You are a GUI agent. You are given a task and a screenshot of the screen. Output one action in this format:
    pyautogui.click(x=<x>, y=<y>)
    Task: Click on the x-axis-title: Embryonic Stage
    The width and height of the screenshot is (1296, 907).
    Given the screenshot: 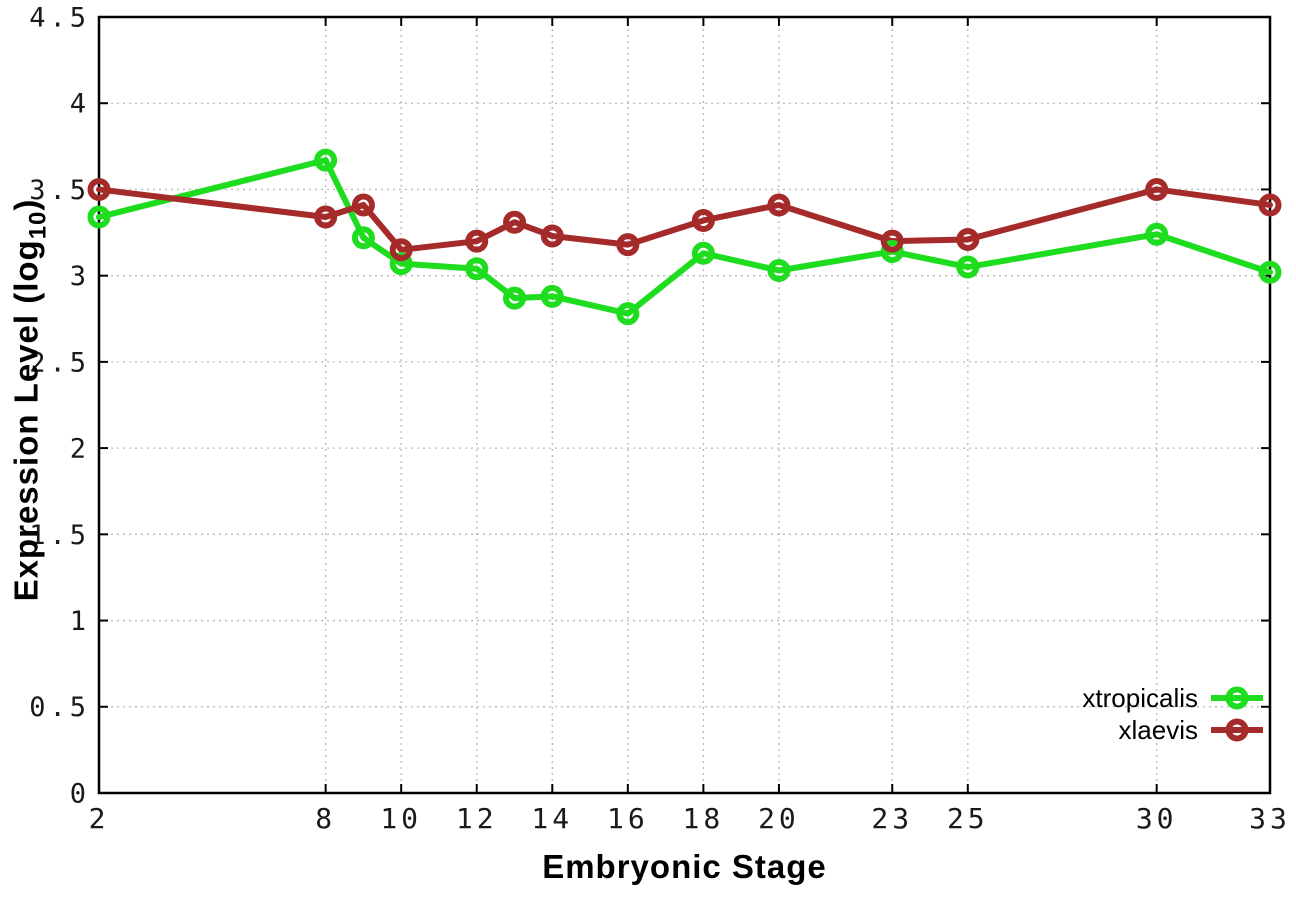 What is the action you would take?
    pyautogui.click(x=684, y=866)
    